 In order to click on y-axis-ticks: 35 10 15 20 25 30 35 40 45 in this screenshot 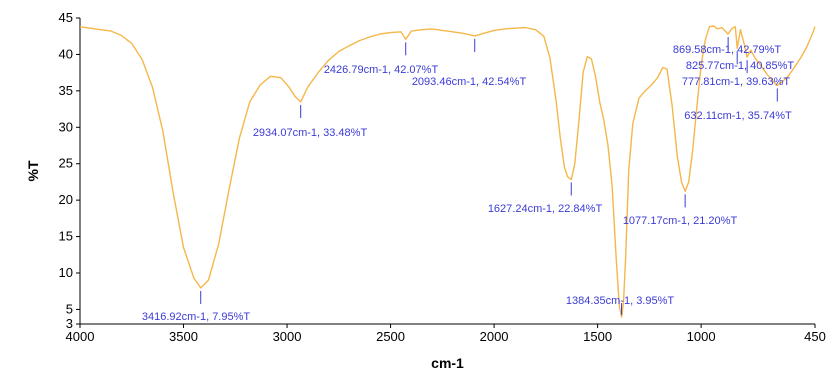, I will do `click(69, 170)`.